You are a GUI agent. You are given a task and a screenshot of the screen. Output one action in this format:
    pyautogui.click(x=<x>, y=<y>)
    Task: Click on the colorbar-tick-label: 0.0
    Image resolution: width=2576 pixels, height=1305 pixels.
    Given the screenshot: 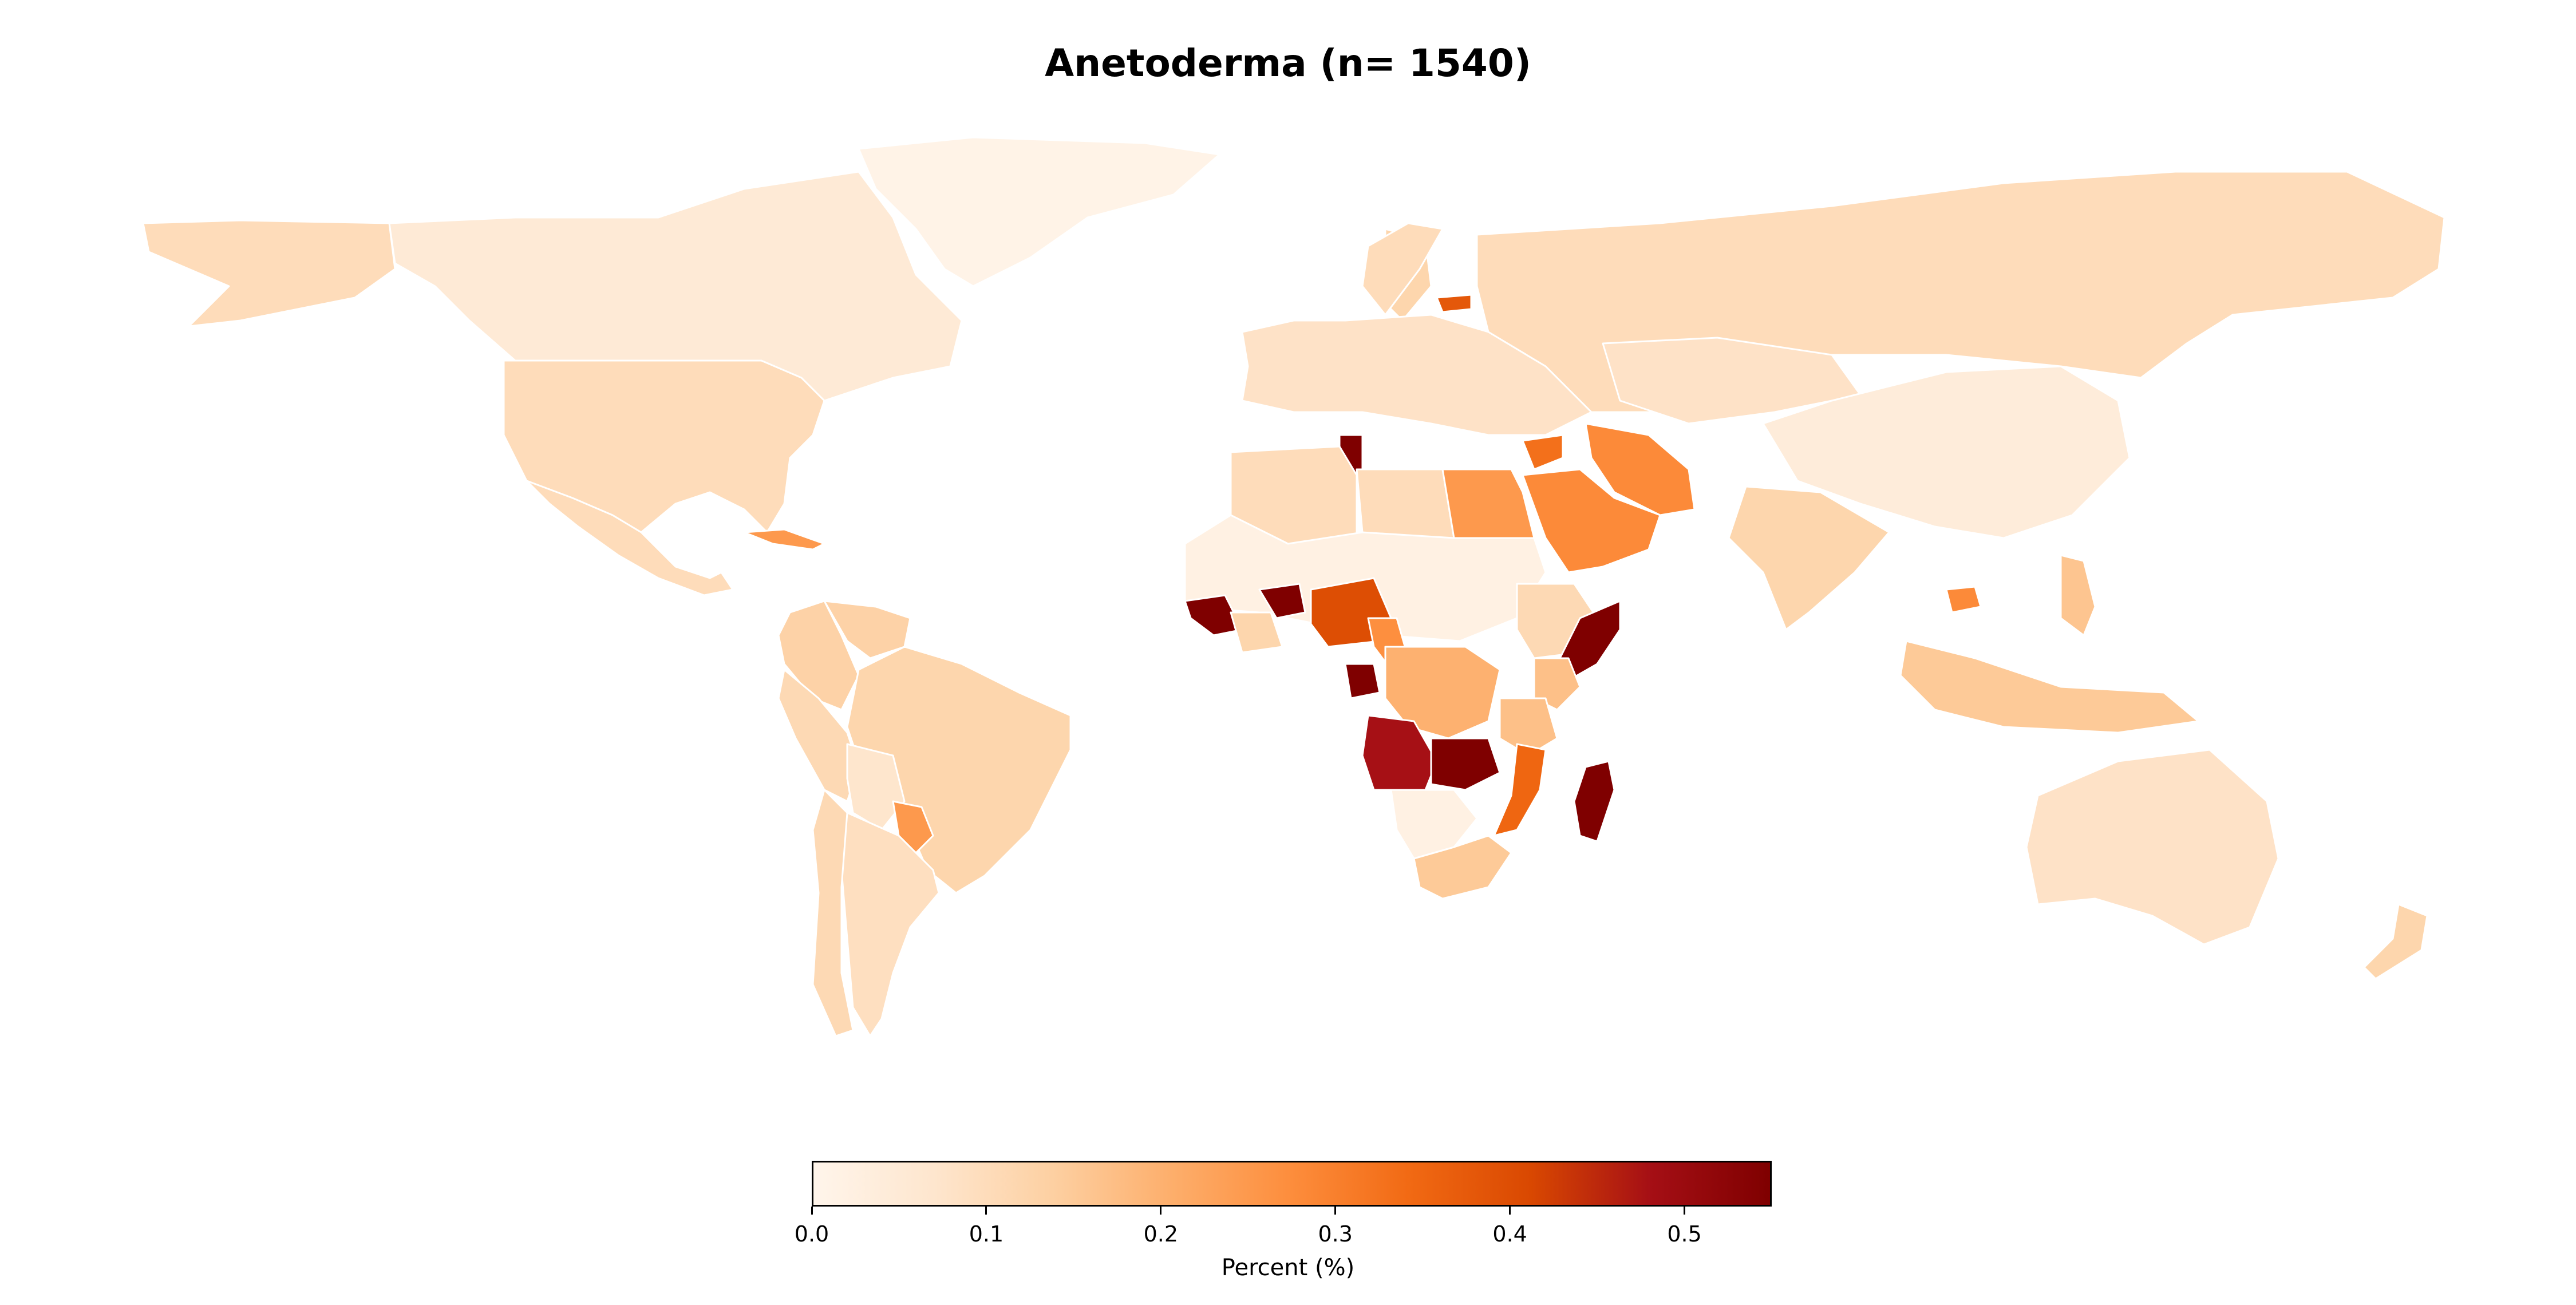 What is the action you would take?
    pyautogui.click(x=811, y=1234)
    